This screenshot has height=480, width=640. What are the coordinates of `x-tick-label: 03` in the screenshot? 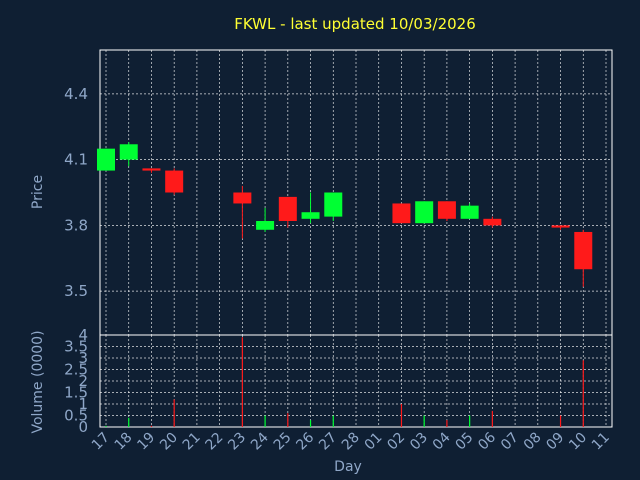 It's located at (419, 442).